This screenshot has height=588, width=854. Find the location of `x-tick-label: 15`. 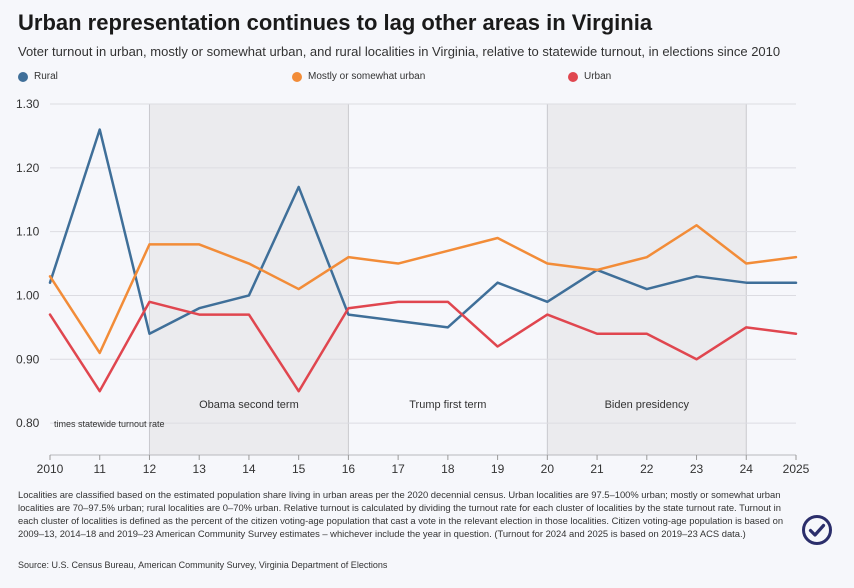

x-tick-label: 15 is located at coordinates (299, 469).